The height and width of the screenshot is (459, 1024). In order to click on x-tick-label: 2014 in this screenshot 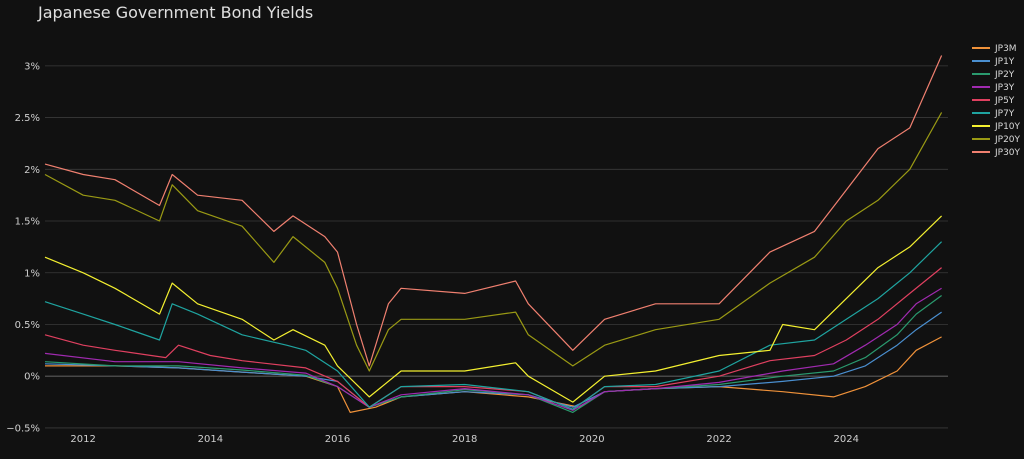, I will do `click(210, 439)`.